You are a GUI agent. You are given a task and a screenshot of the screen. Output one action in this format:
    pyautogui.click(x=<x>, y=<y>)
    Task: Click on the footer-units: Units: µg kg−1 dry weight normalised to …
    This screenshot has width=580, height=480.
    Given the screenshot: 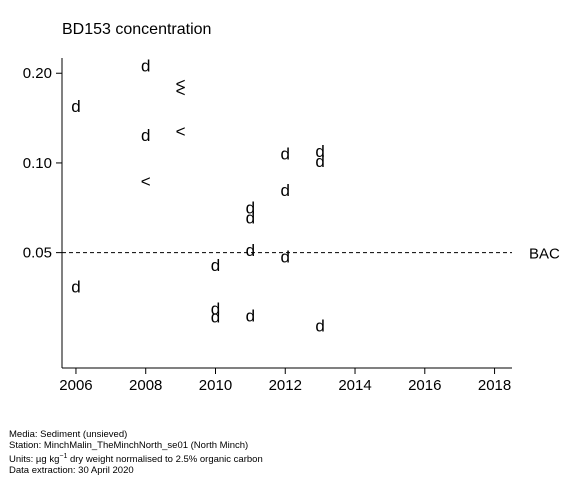 What is the action you would take?
    pyautogui.click(x=136, y=458)
    